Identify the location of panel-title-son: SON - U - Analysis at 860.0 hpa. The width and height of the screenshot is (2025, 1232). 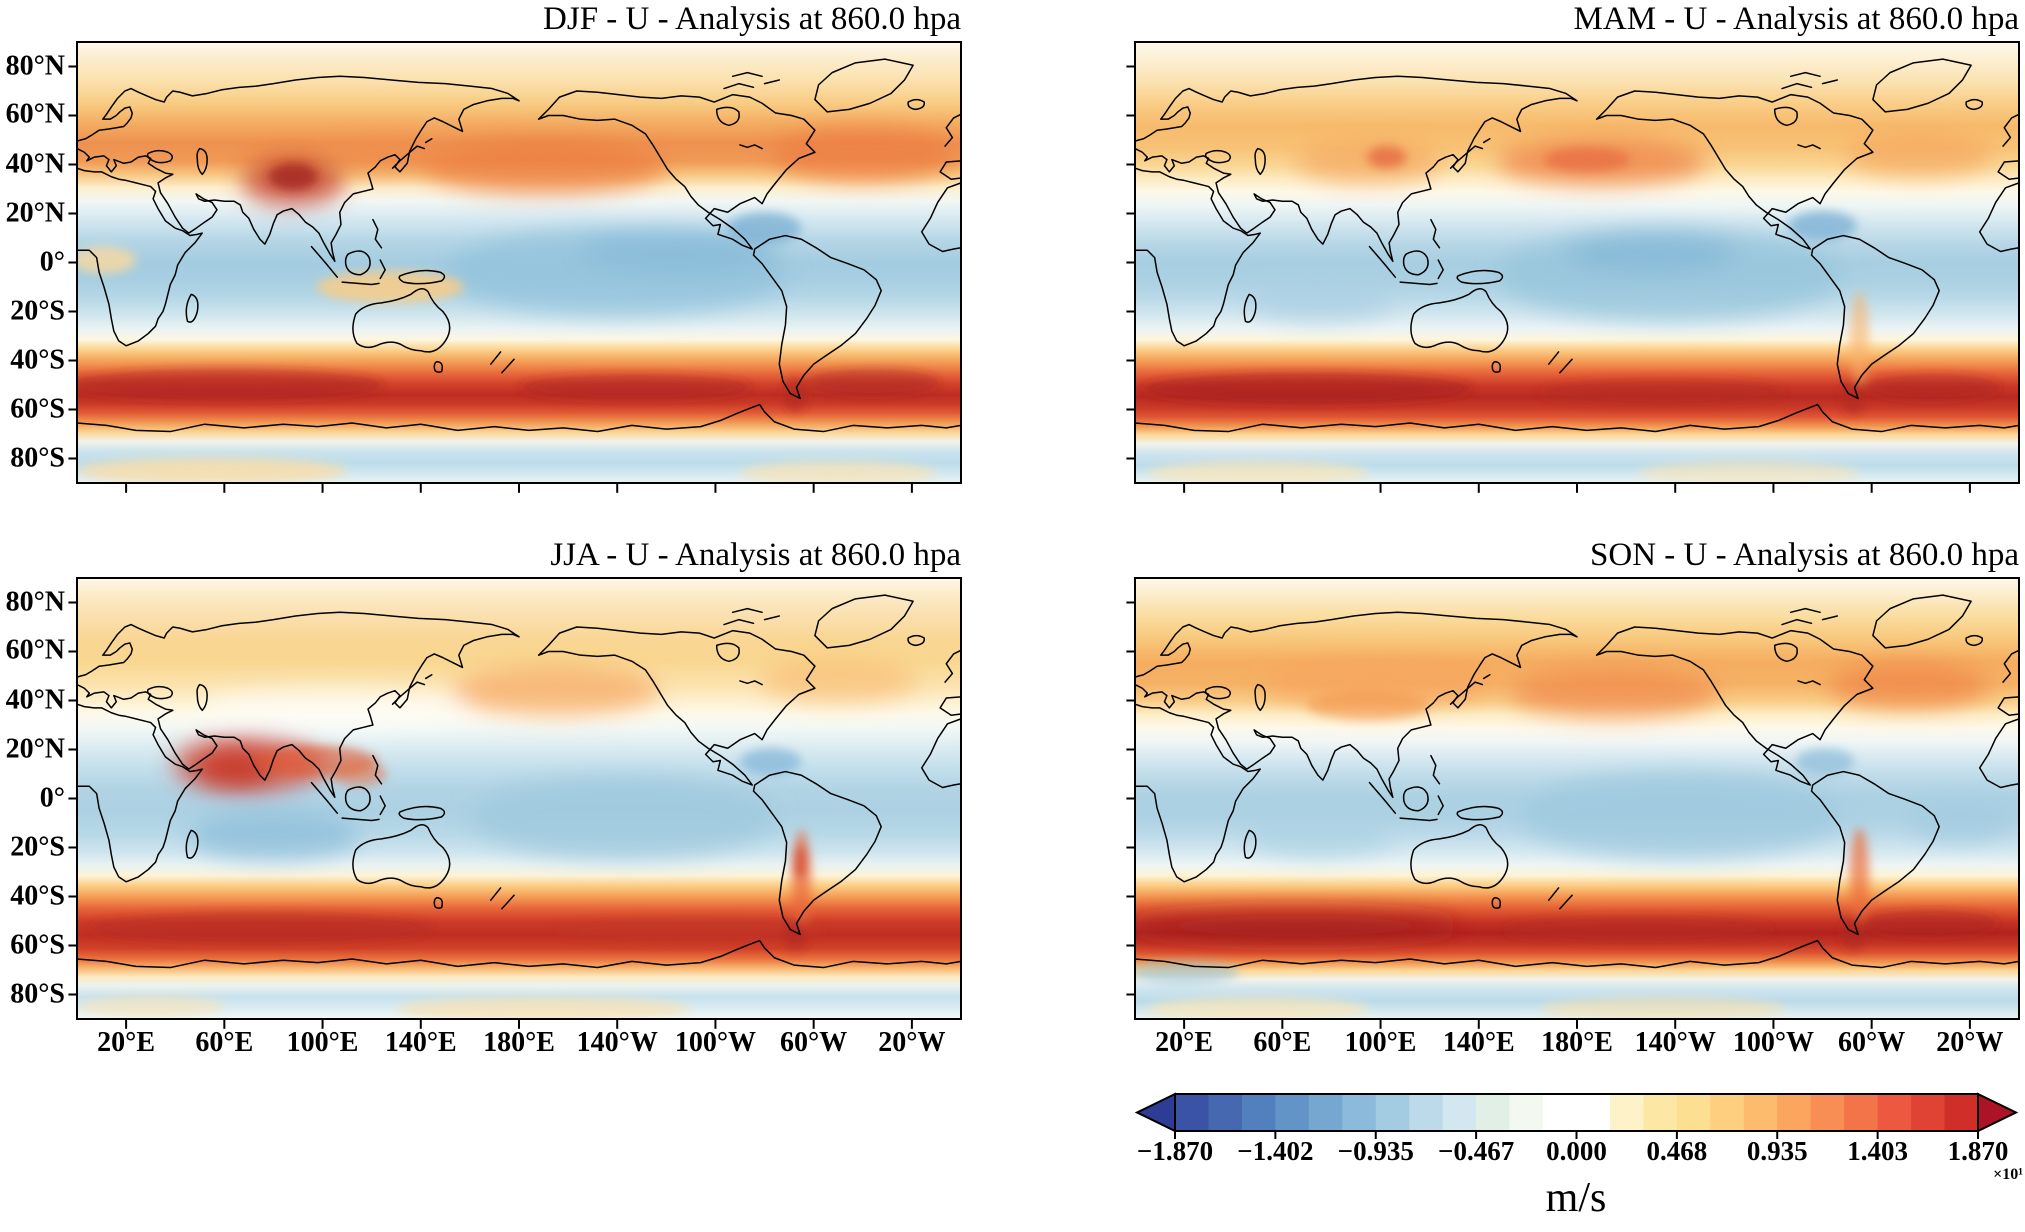
(1804, 555).